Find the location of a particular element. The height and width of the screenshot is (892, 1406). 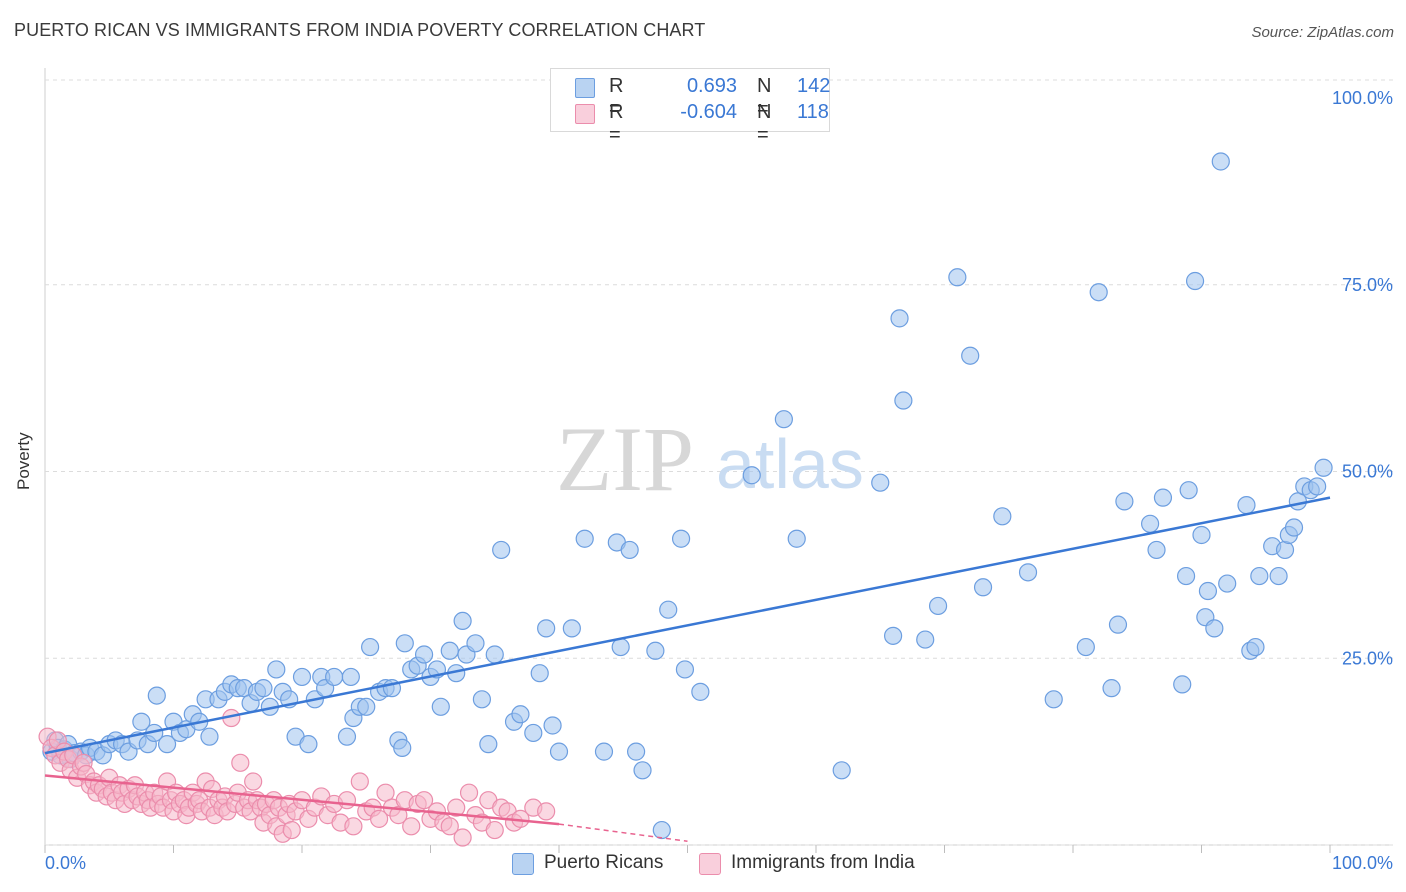

x-tick-label: 100.0% is located at coordinates (1362, 863).